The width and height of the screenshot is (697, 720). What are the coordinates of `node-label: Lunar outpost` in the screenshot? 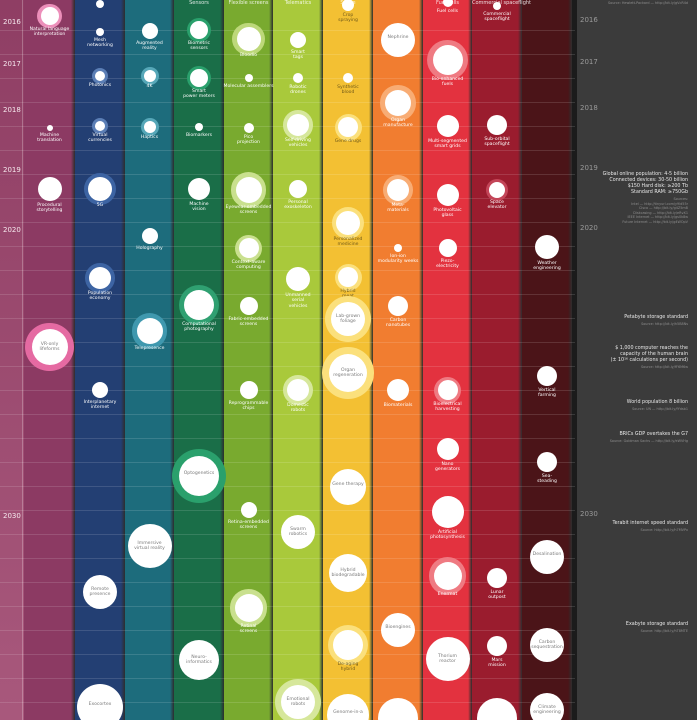 It's located at (497, 595).